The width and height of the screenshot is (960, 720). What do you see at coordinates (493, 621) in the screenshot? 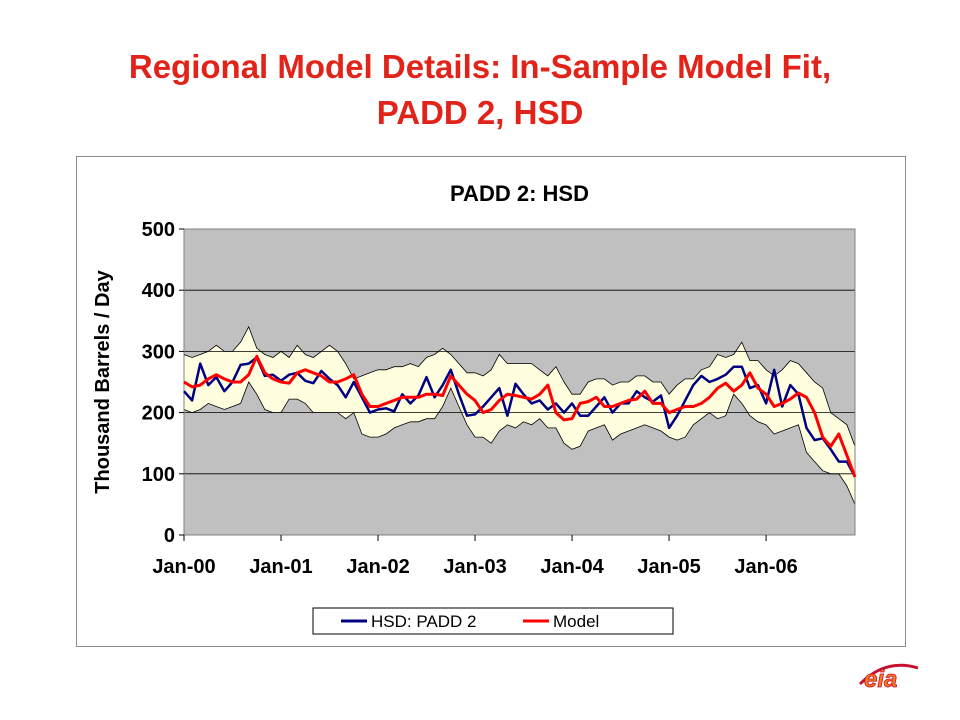
I see `legend-box` at bounding box center [493, 621].